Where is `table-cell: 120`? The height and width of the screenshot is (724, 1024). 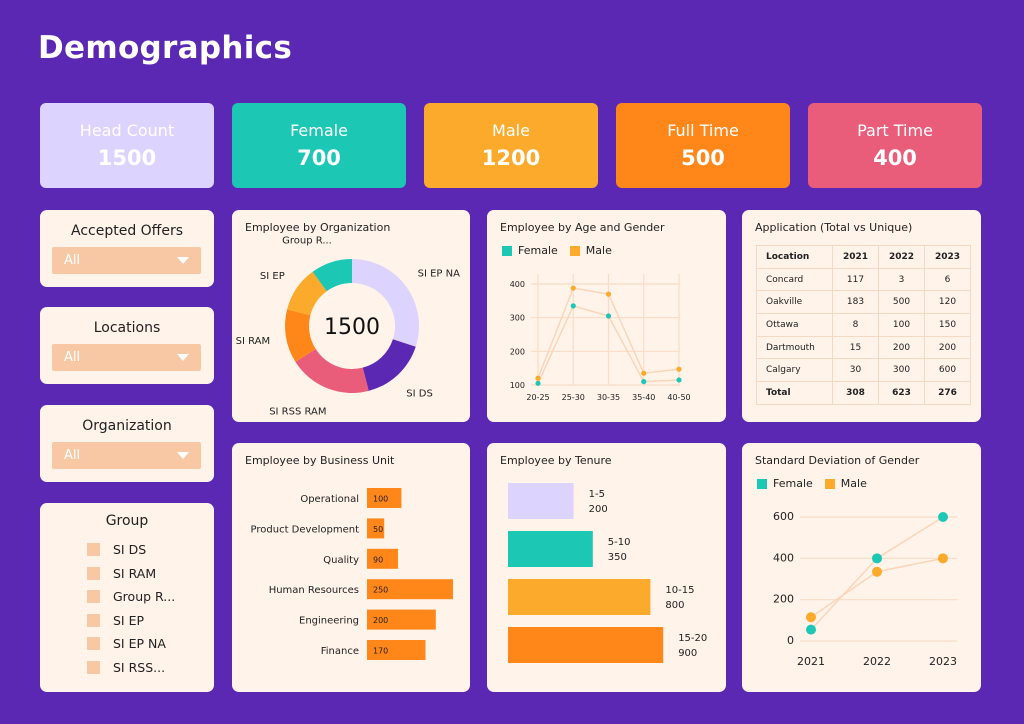 table-cell: 120 is located at coordinates (947, 302).